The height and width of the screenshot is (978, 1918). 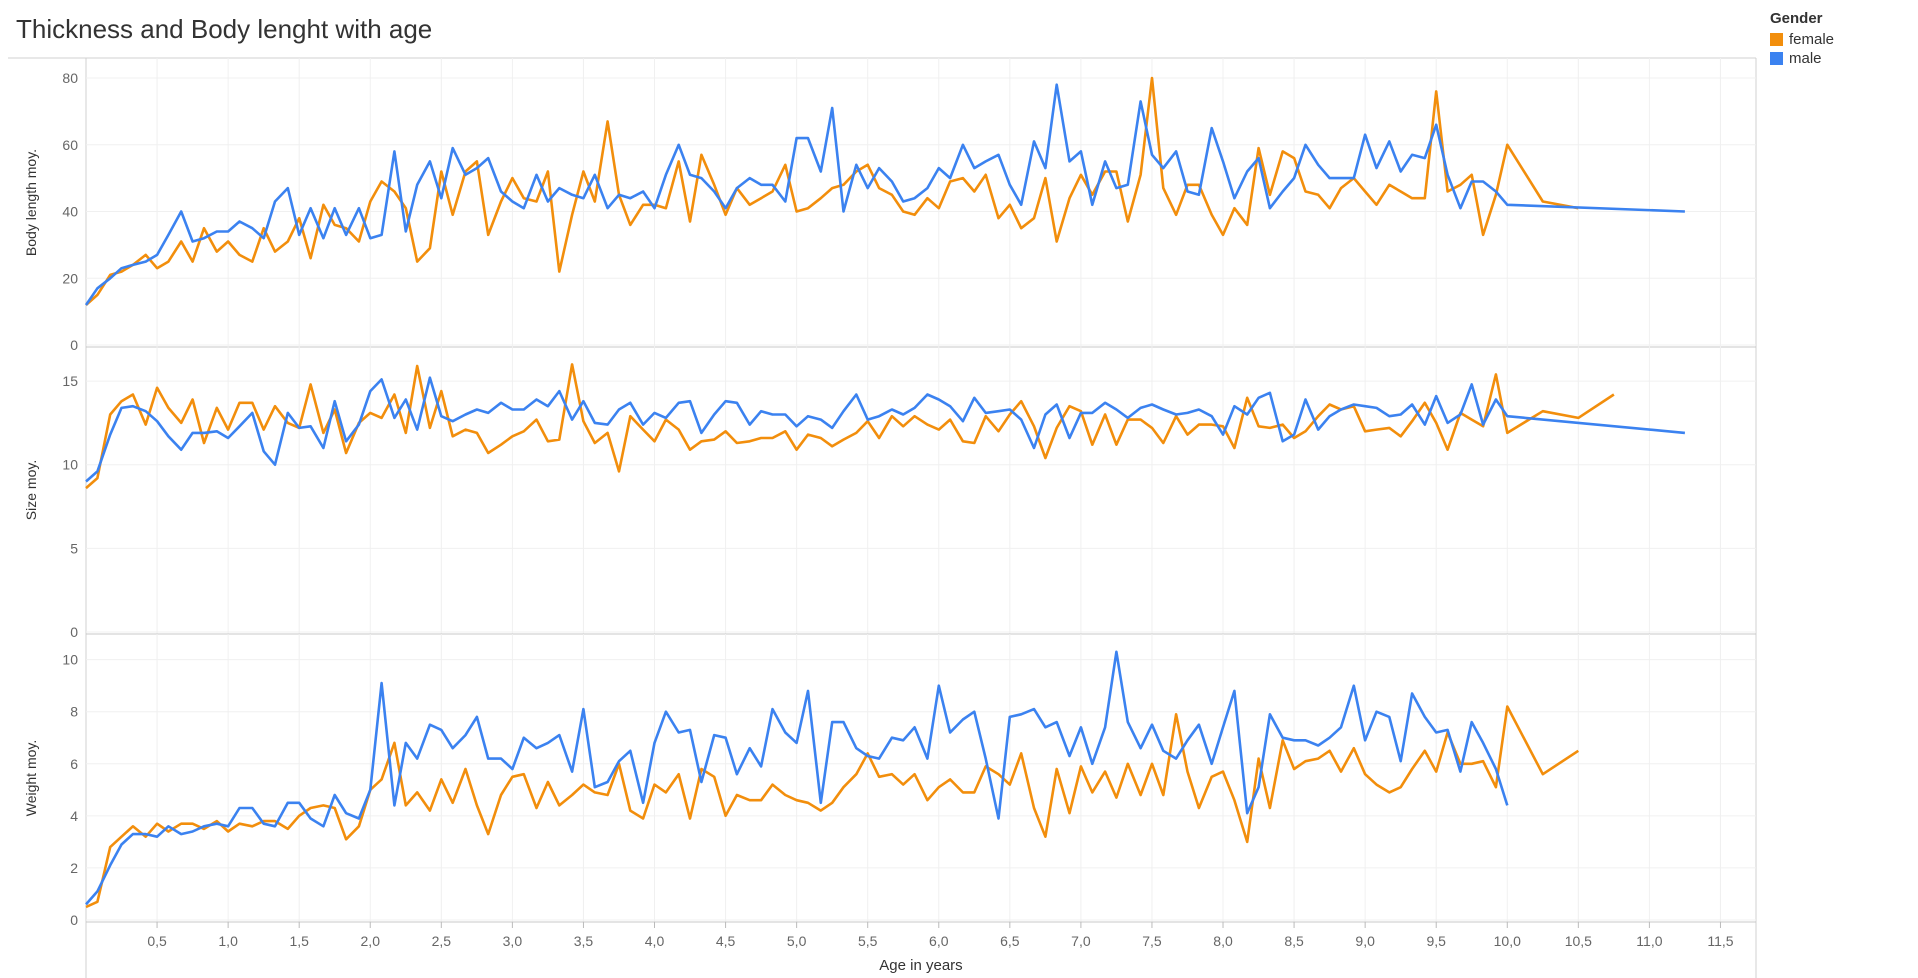 I want to click on x-tick-label: 6,0, so click(x=939, y=941).